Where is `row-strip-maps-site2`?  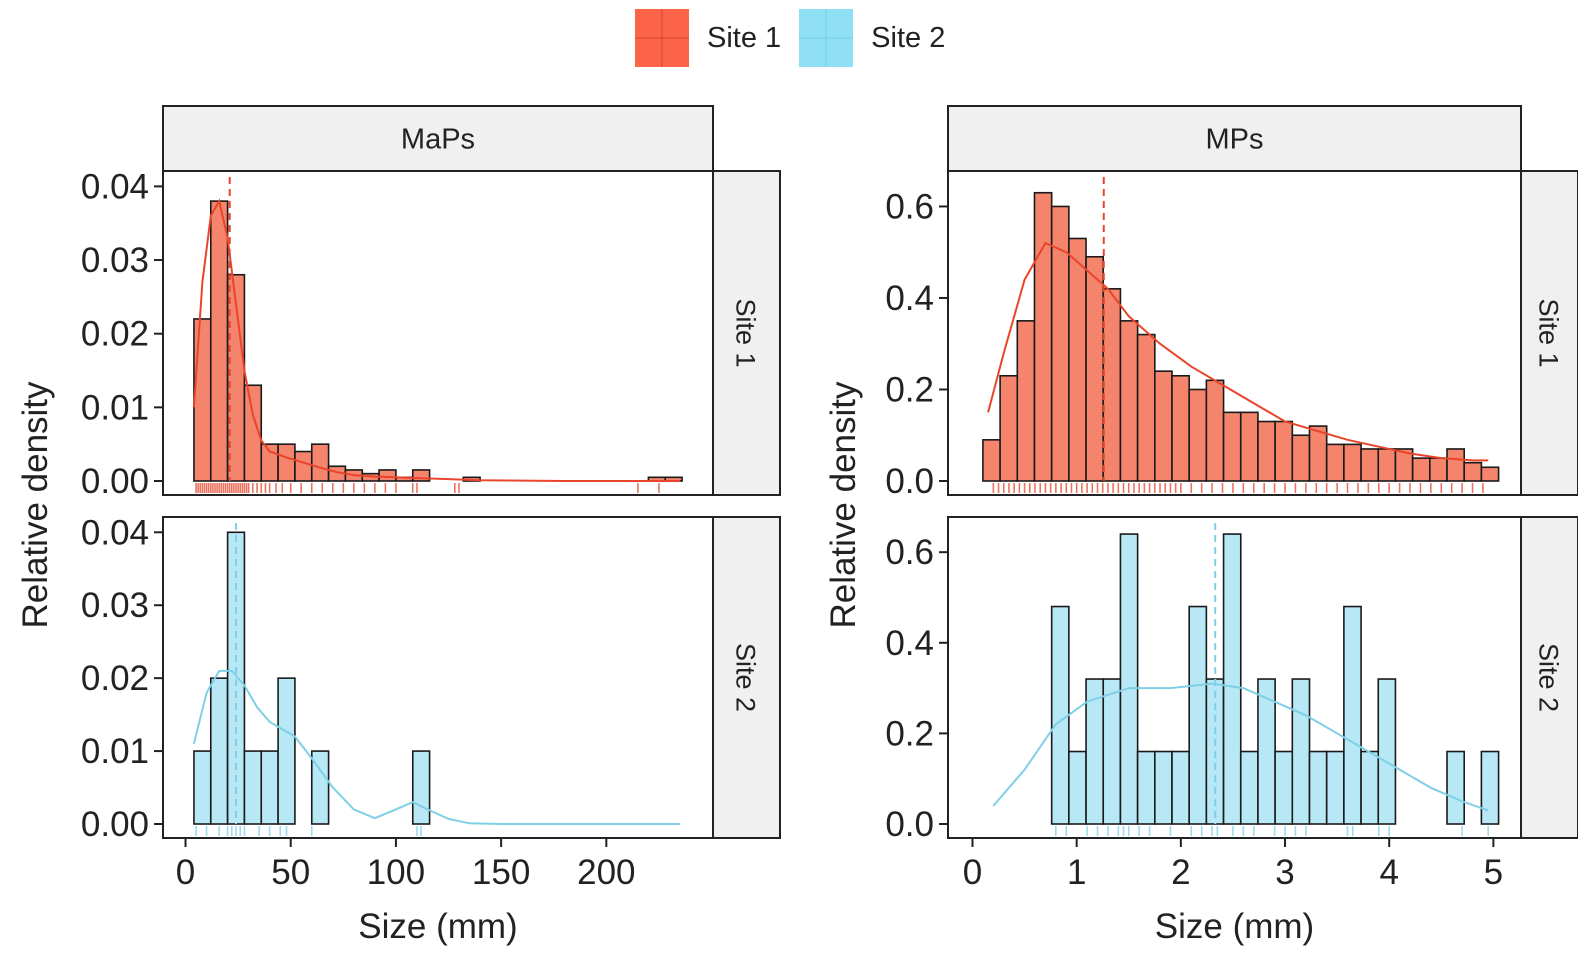 row-strip-maps-site2 is located at coordinates (746, 677).